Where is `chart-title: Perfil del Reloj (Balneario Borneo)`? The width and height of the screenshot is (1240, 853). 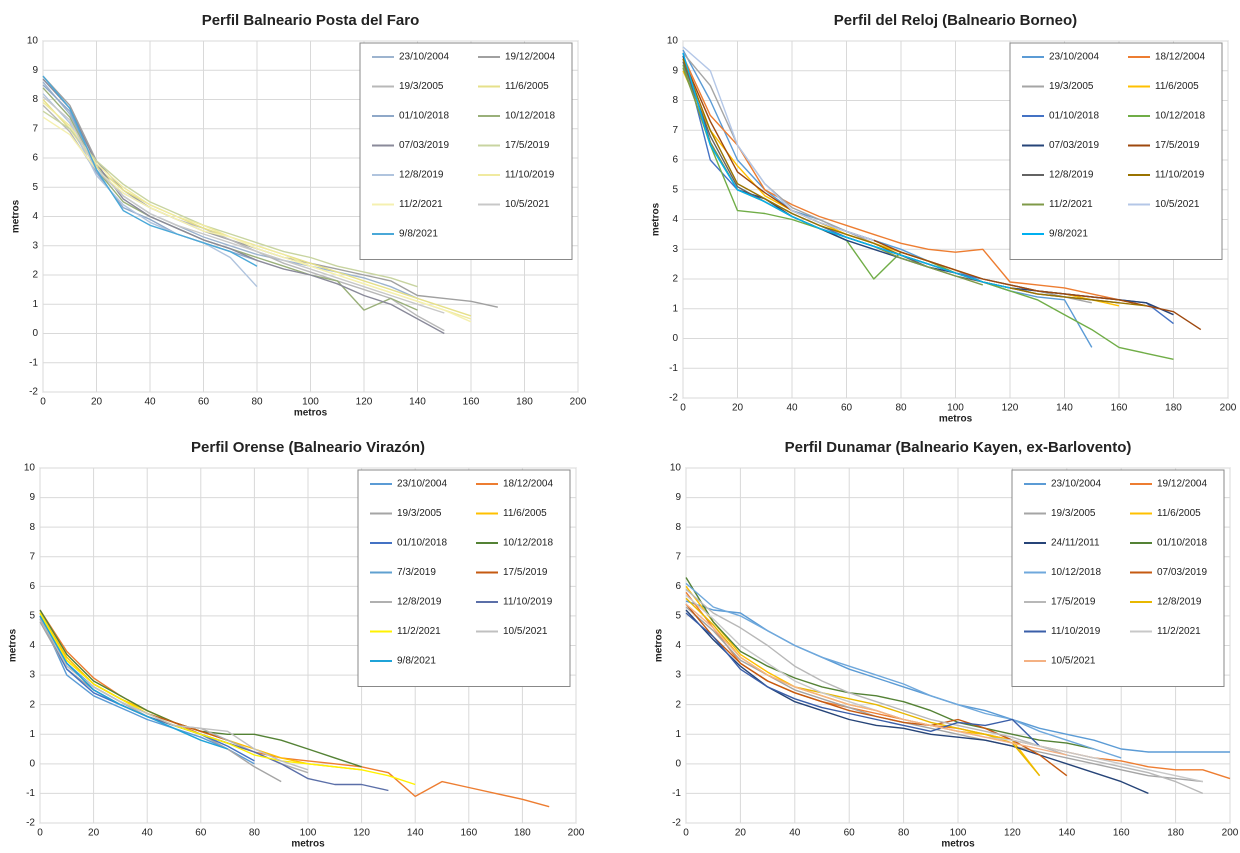
chart-title: Perfil del Reloj (Balneario Borneo) is located at coordinates (955, 20).